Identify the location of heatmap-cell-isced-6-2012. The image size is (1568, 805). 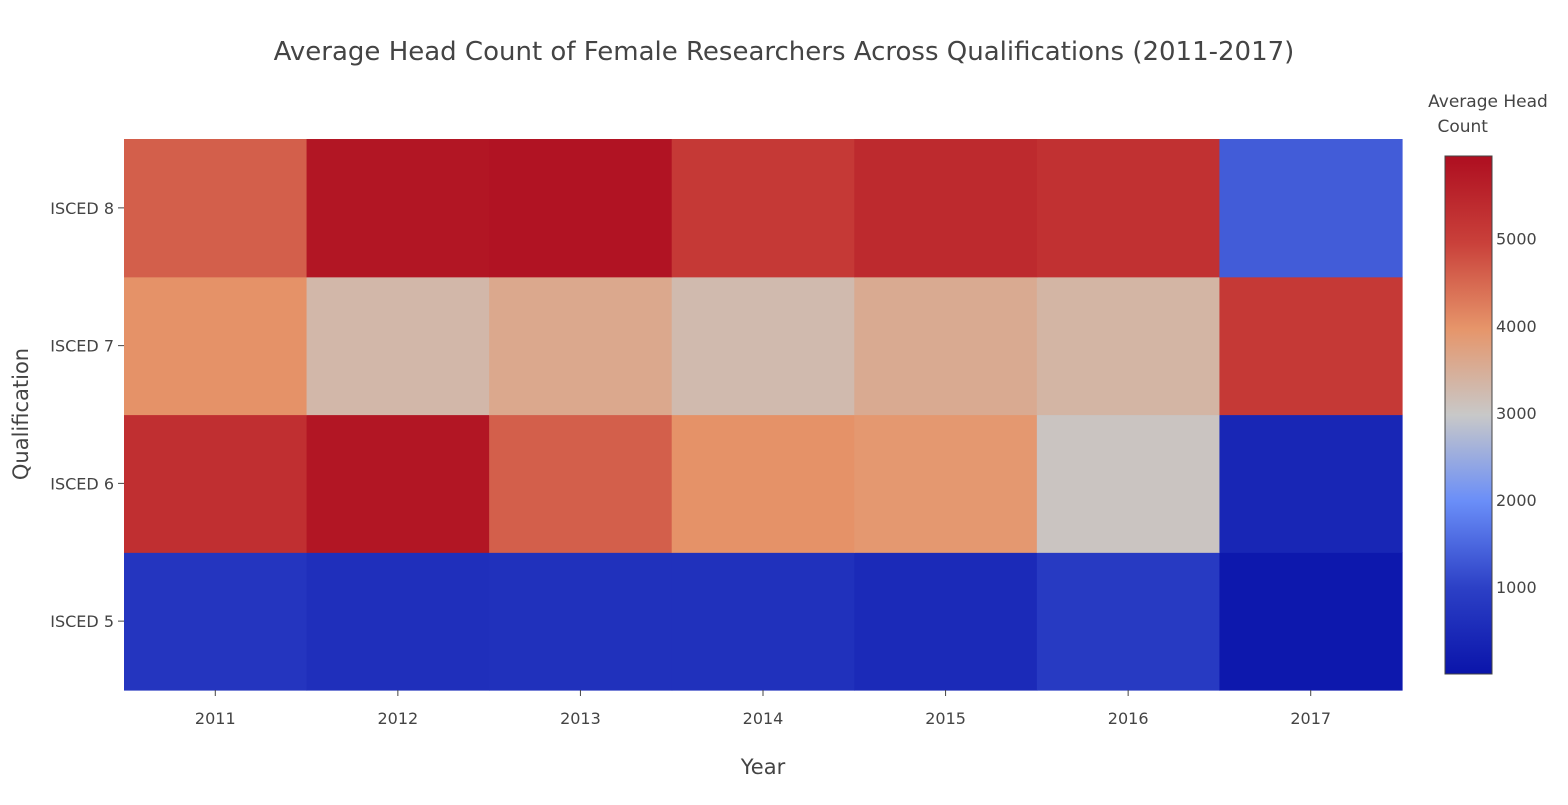
(398, 483).